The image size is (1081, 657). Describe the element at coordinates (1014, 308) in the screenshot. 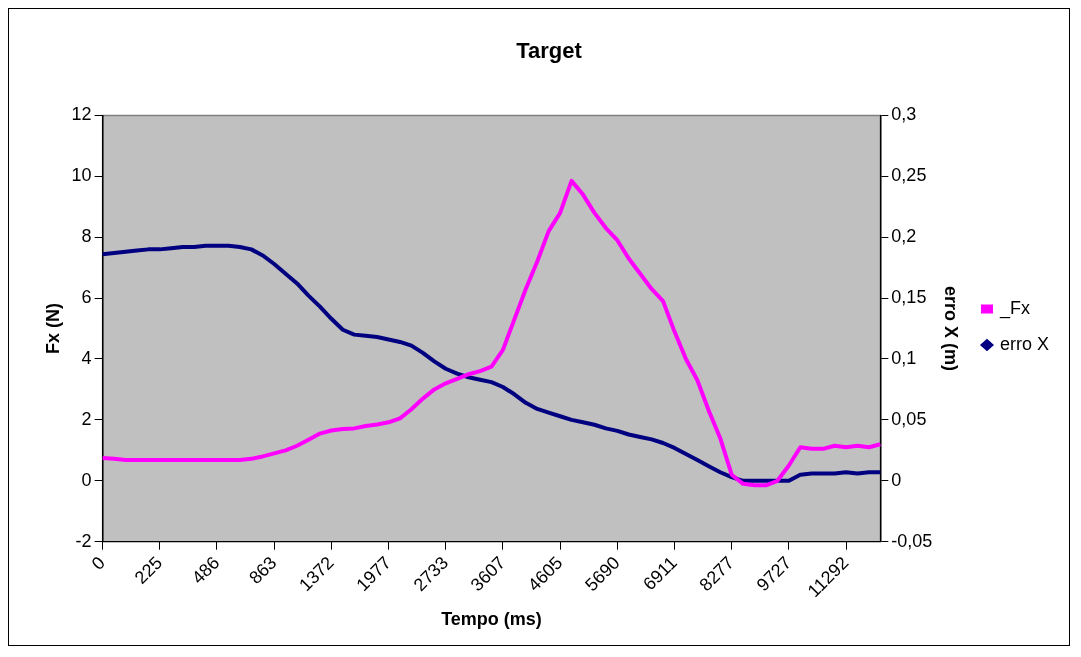

I see `legend-label: _Fx` at that location.